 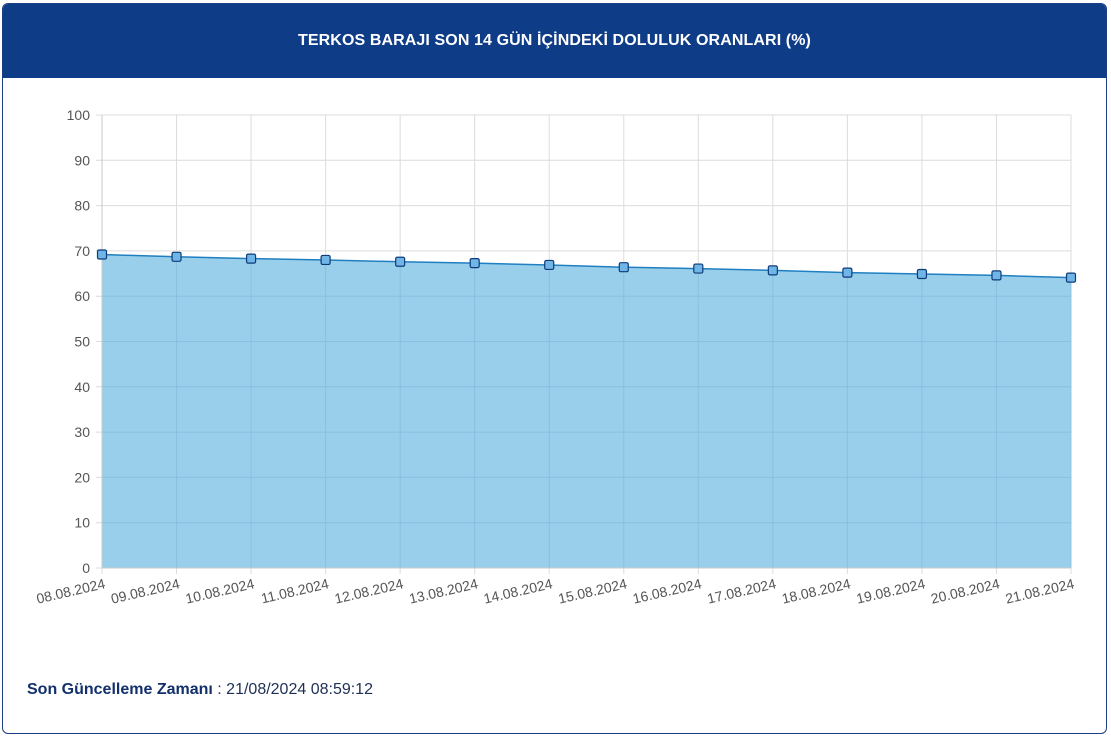 I want to click on y-tick-label: 70, so click(x=82, y=251).